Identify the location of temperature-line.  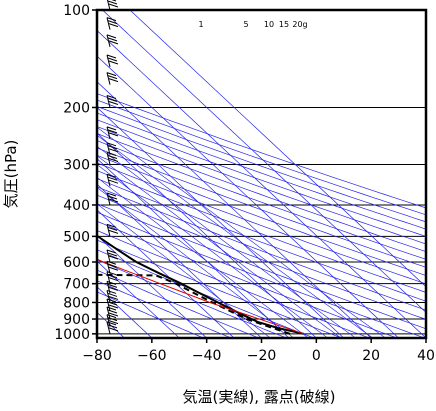
(200, 284).